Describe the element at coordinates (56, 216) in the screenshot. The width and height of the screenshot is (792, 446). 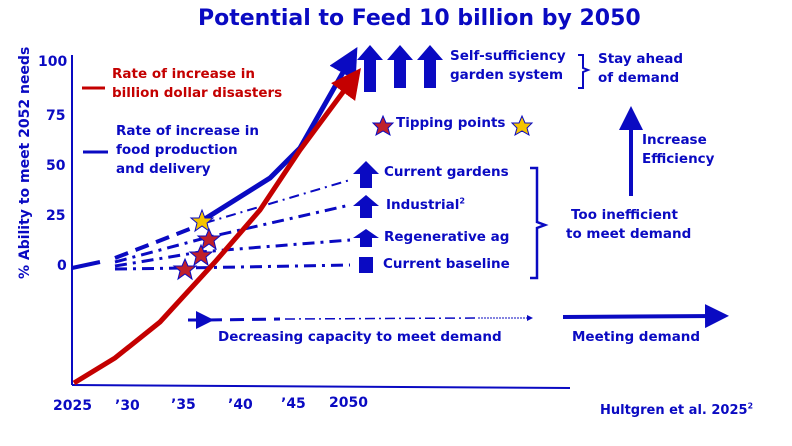
I see `y-tick-label: 25` at that location.